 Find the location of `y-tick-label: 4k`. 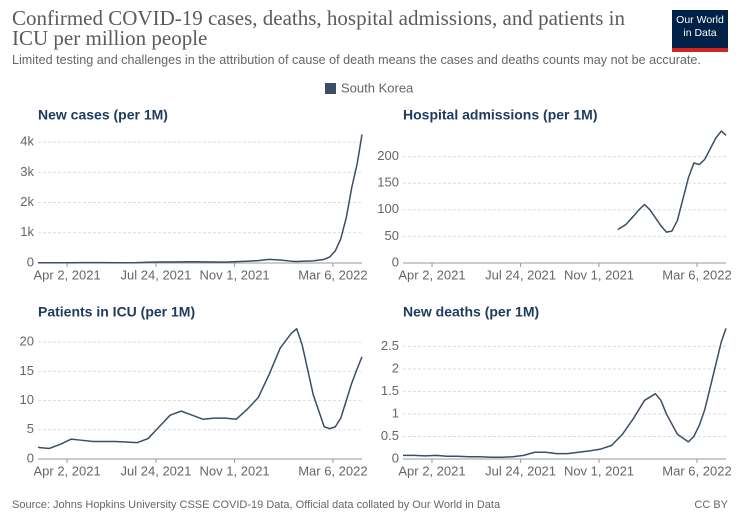

y-tick-label: 4k is located at coordinates (27, 141).